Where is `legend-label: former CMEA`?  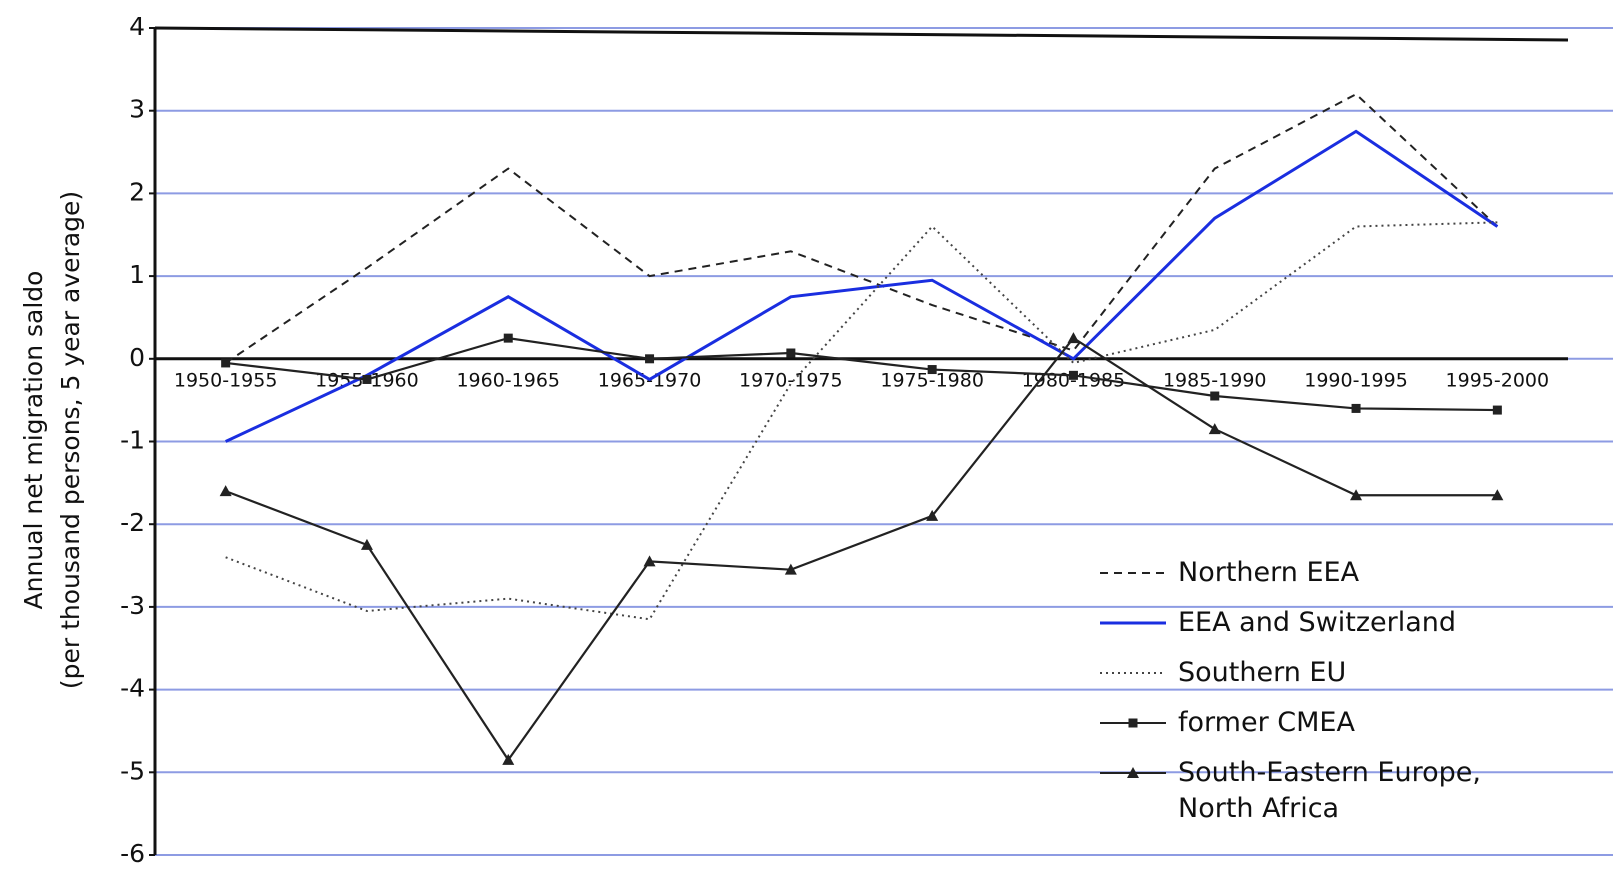
legend-label: former CMEA is located at coordinates (1266, 722).